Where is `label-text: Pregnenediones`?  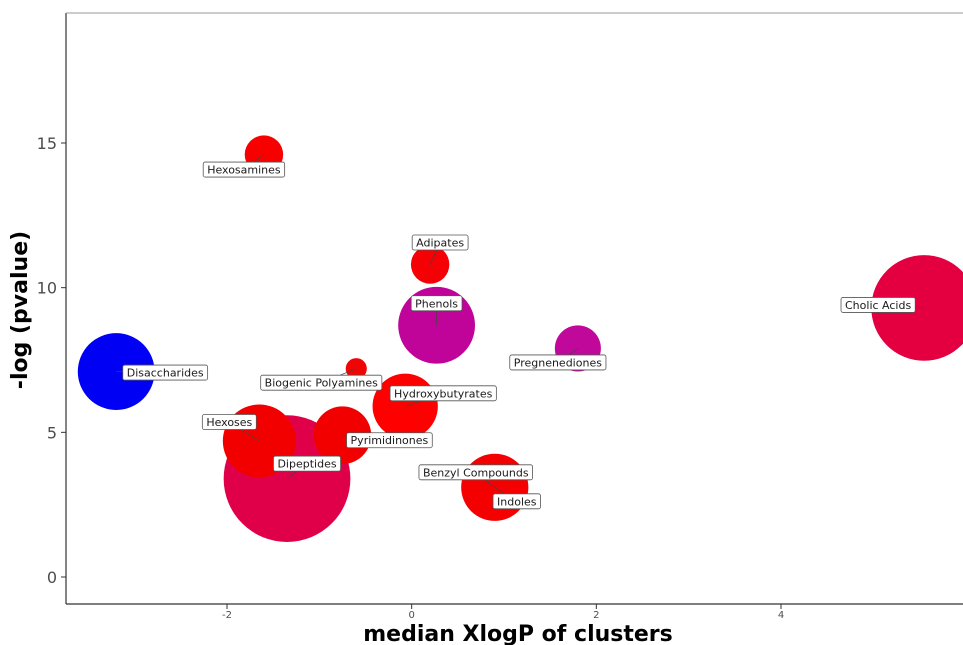
label-text: Pregnenediones is located at coordinates (558, 362).